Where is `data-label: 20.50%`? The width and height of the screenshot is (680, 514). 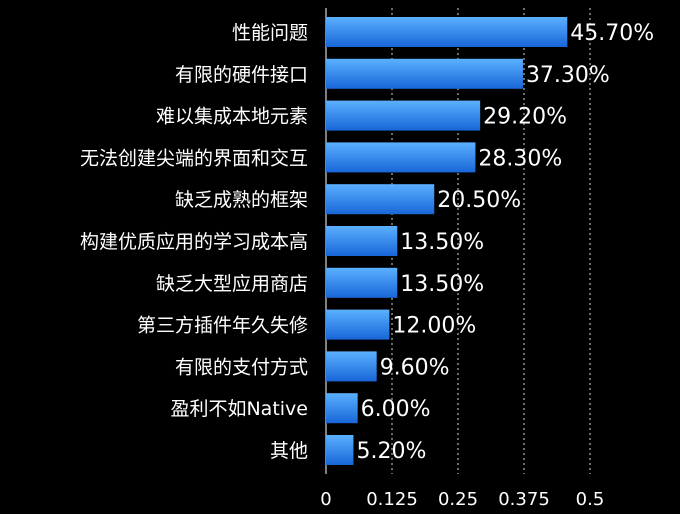 data-label: 20.50% is located at coordinates (479, 200).